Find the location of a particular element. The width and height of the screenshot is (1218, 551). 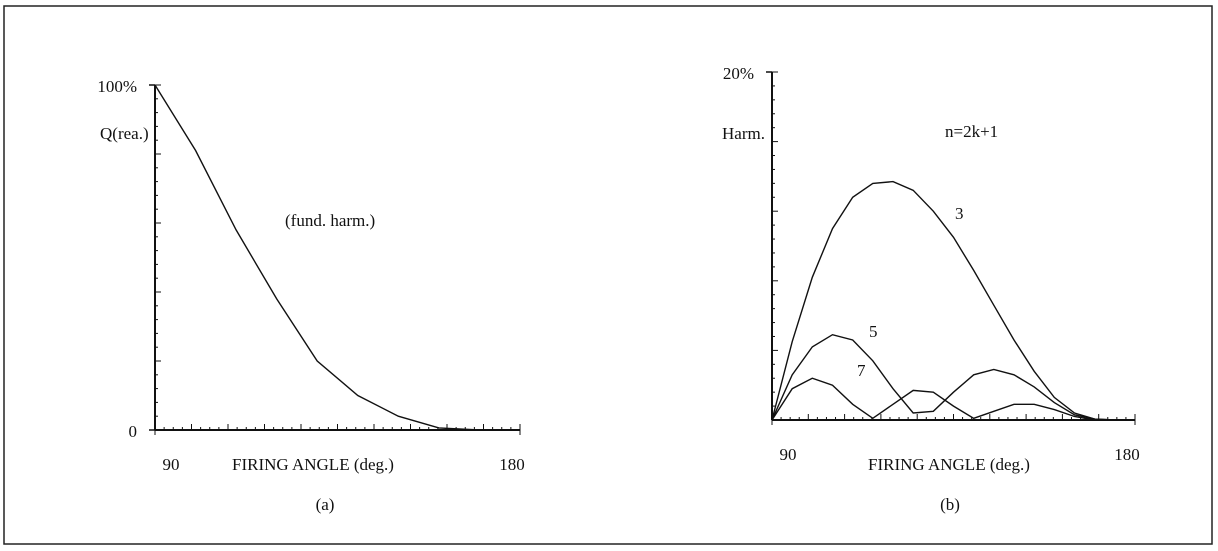

series-label: 3 is located at coordinates (959, 213).